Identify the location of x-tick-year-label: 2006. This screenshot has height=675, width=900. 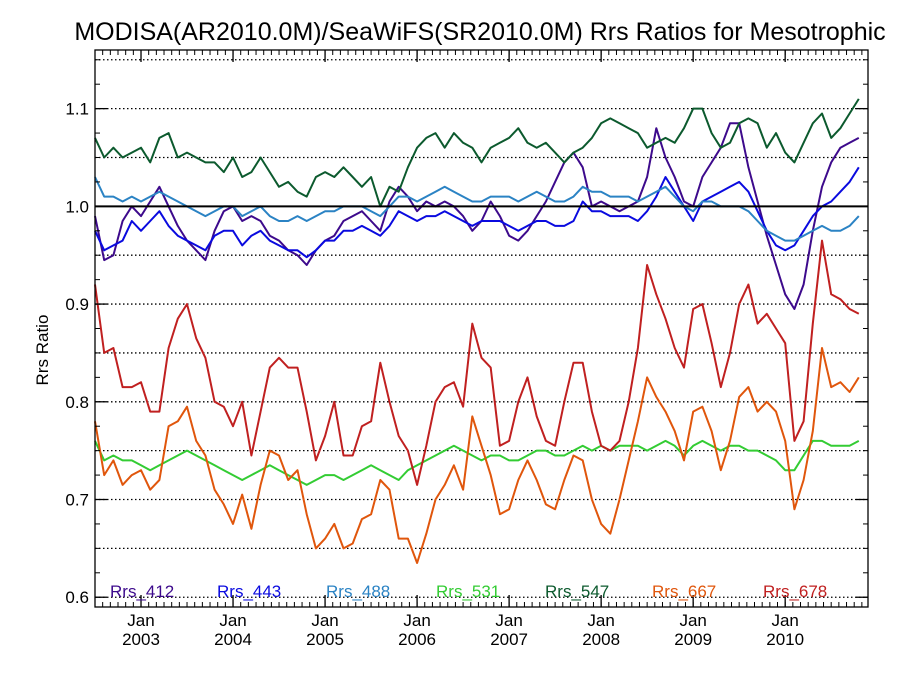
(417, 639).